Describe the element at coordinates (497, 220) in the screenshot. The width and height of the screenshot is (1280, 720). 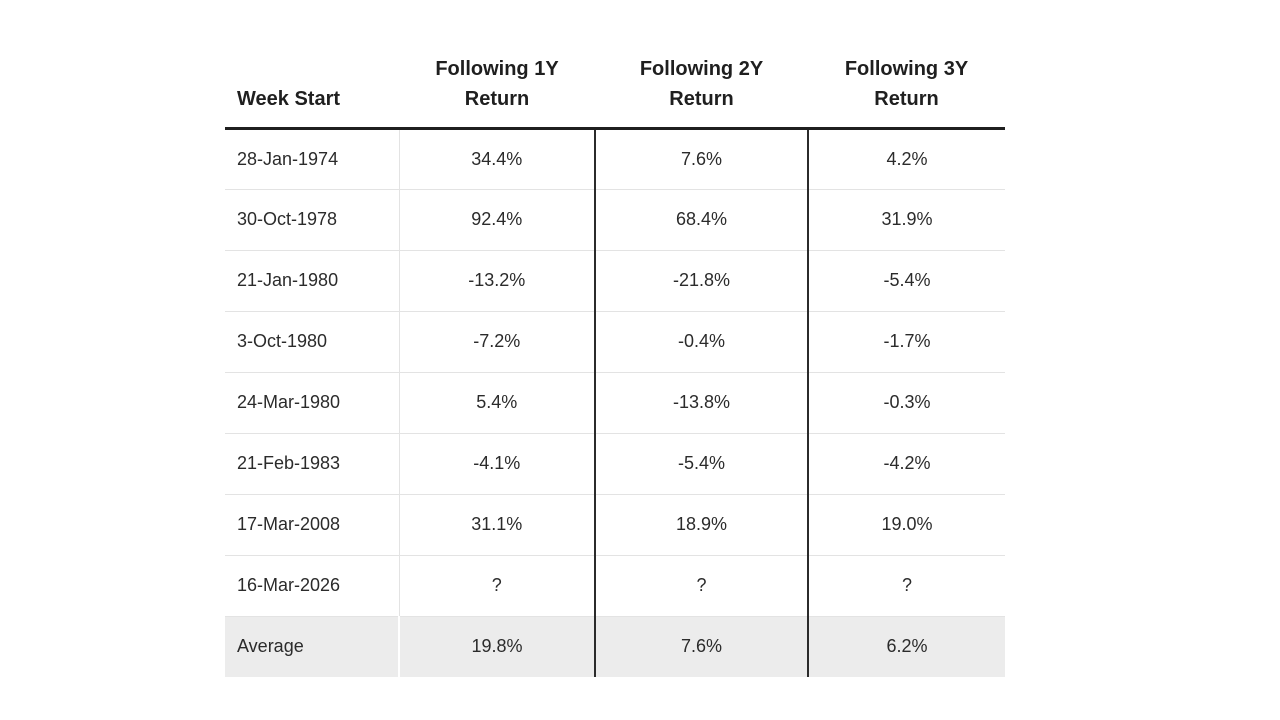
I see `cell-1y-return: 92.4%` at that location.